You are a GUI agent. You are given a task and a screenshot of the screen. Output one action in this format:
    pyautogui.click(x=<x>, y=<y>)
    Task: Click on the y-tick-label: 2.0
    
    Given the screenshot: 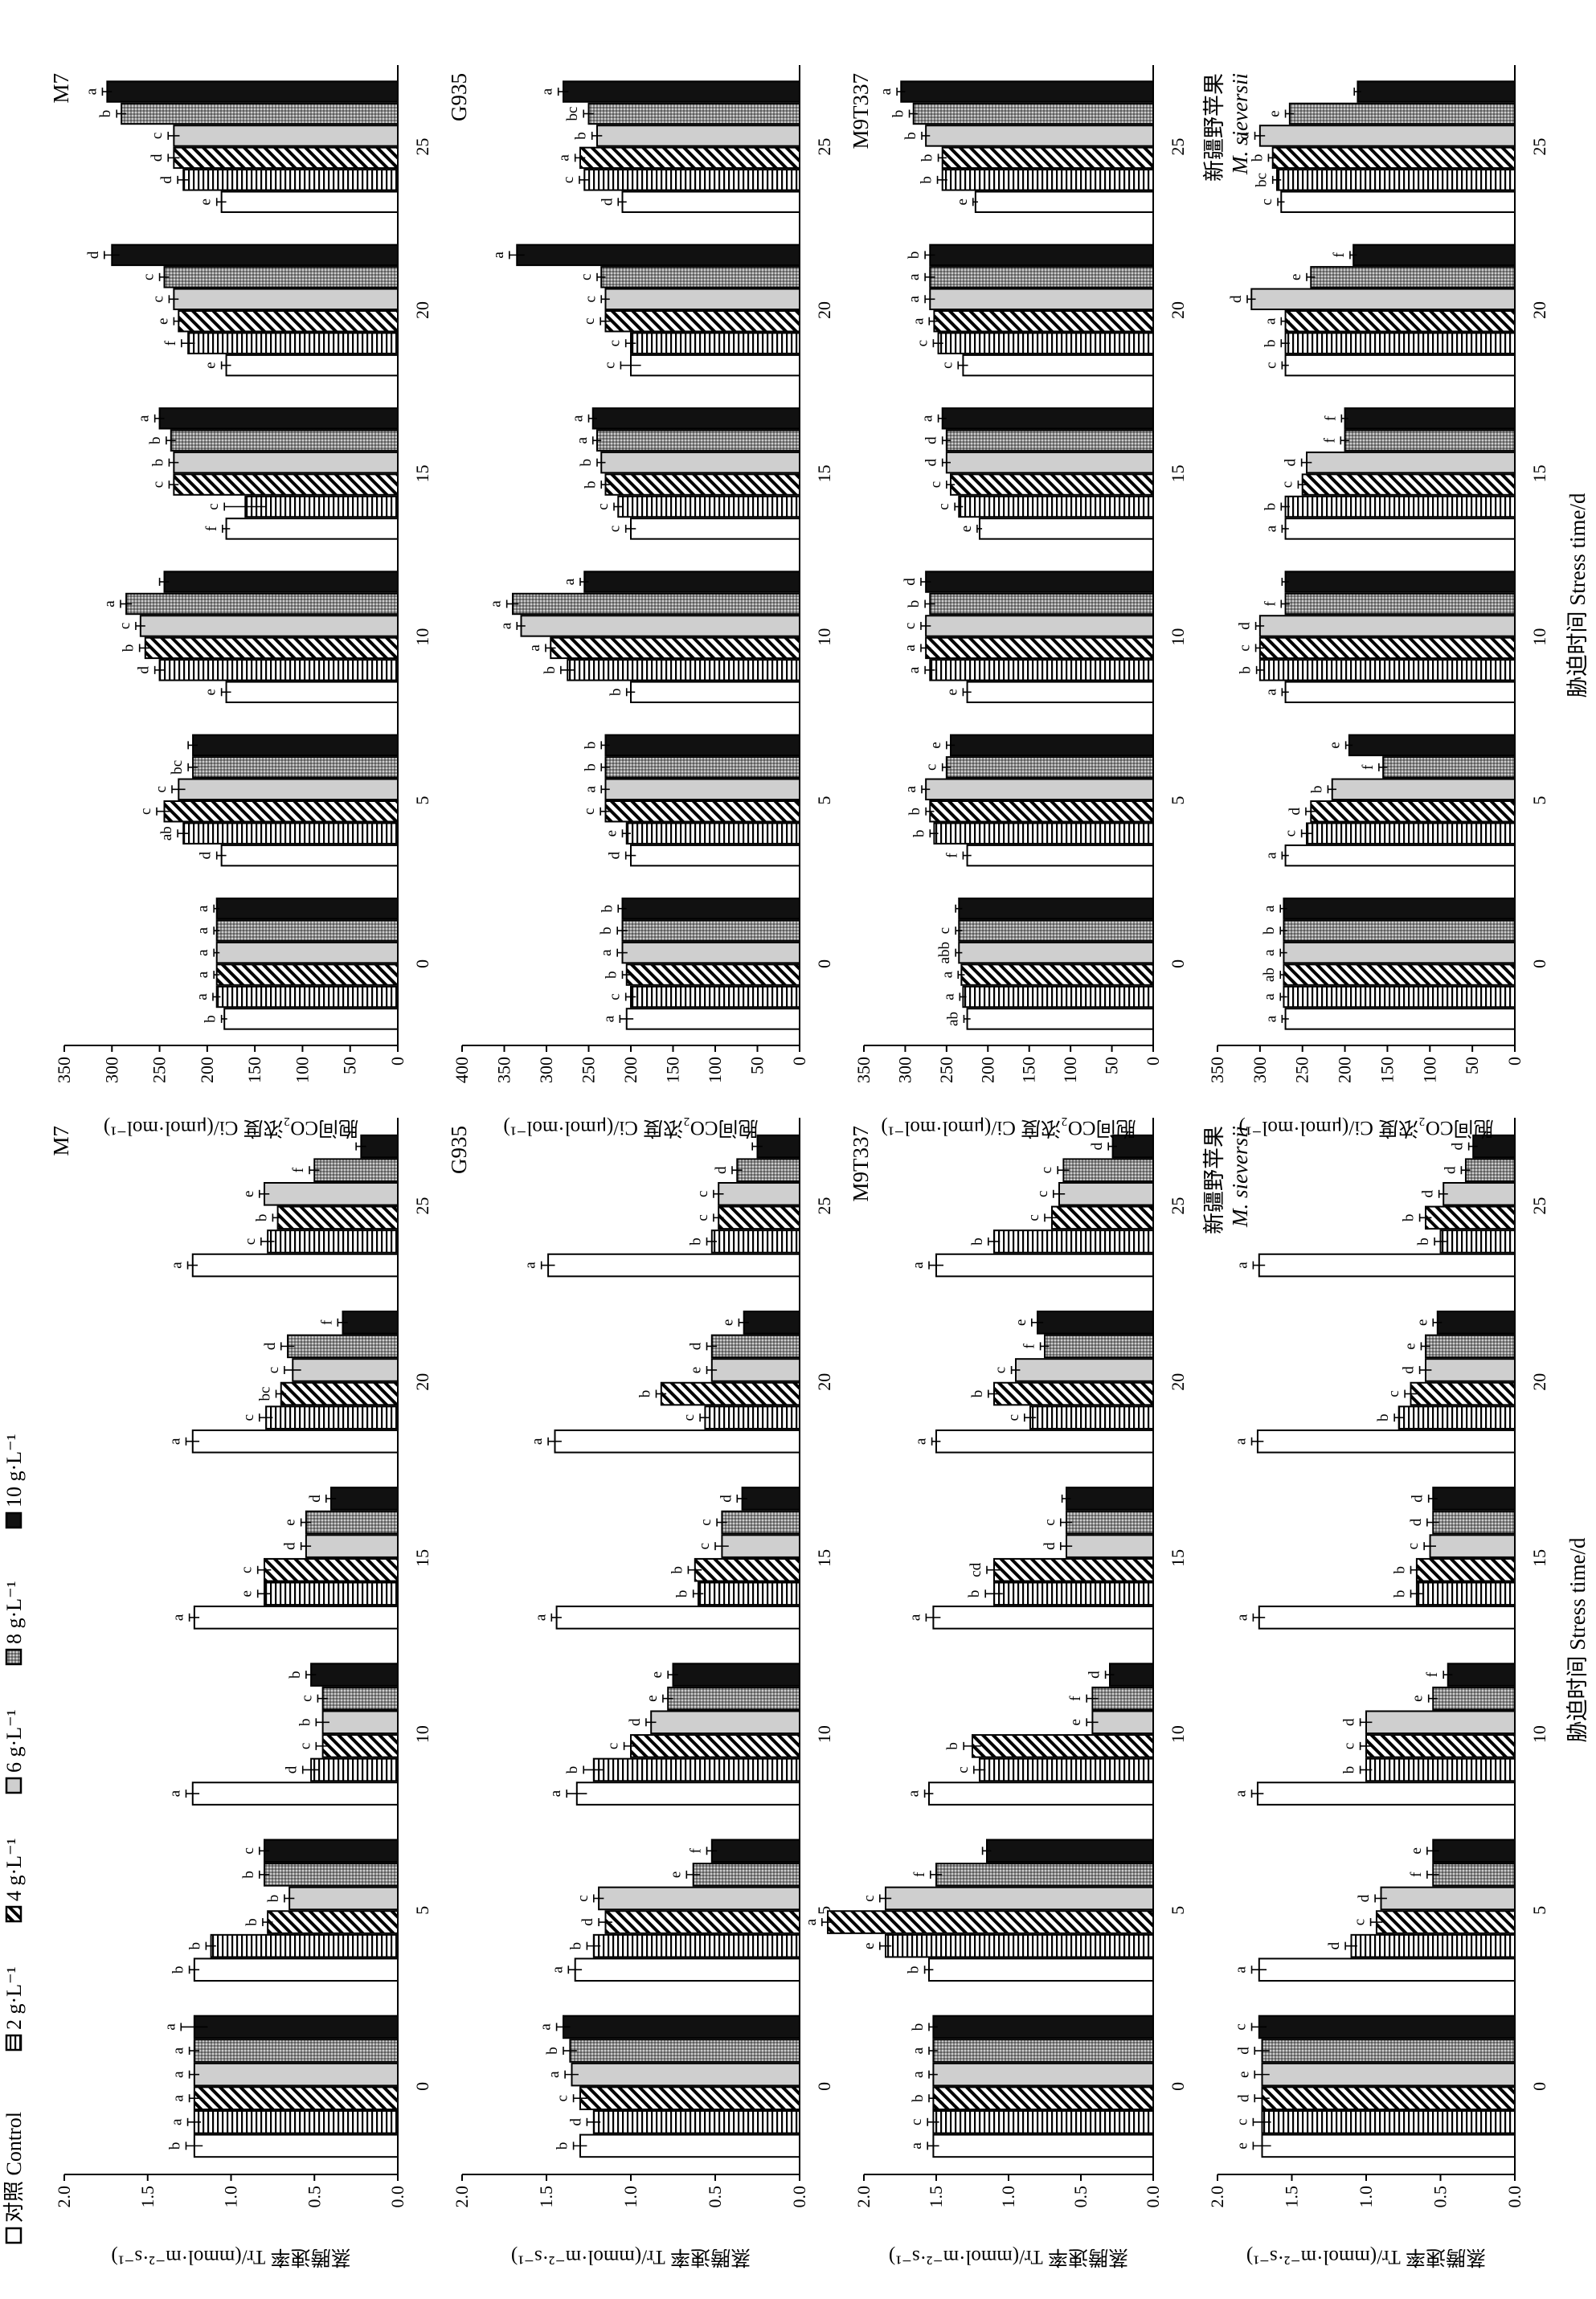 What is the action you would take?
    pyautogui.click(x=64, y=2197)
    